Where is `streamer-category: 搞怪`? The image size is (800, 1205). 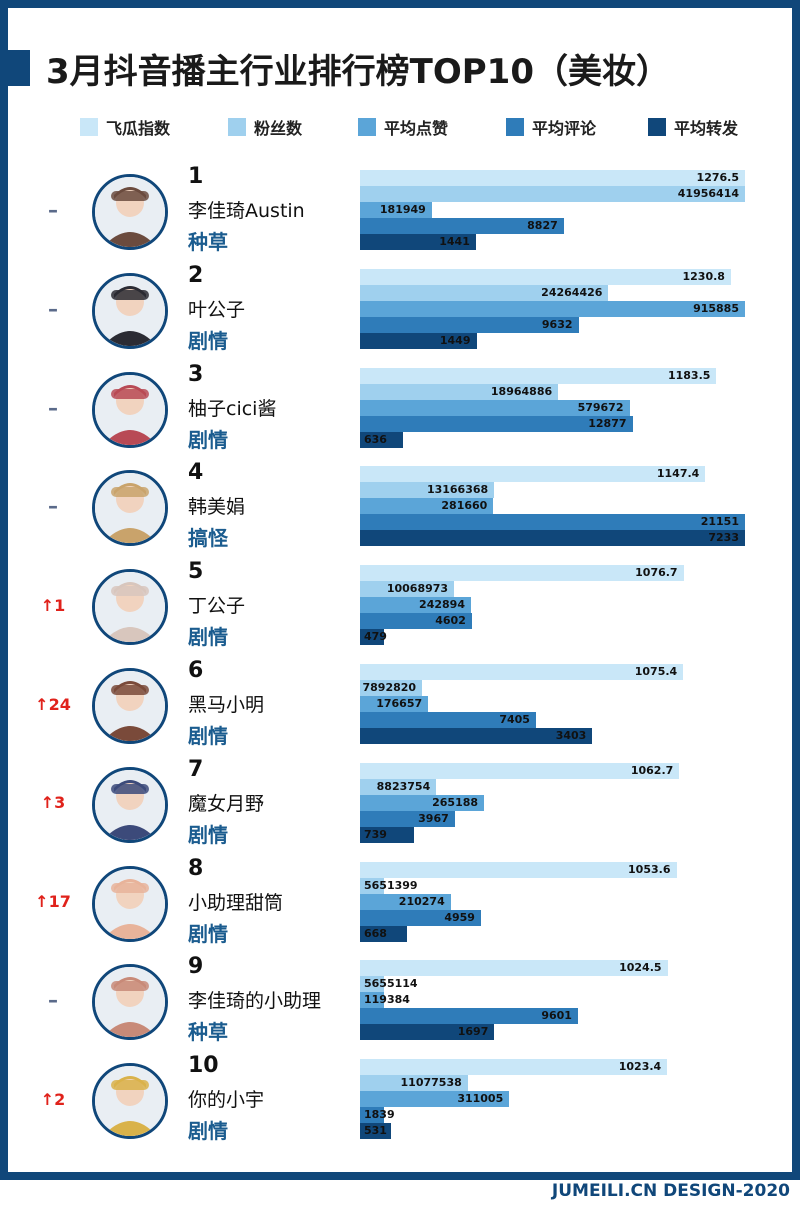
streamer-category: 搞怪 is located at coordinates (208, 538).